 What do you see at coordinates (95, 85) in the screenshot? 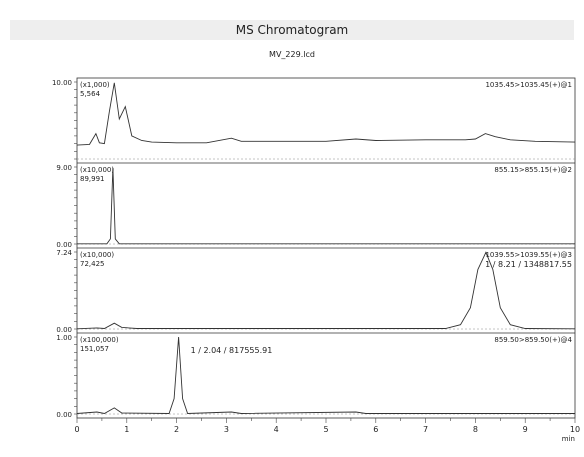
I see `multiplier-label: (x1,000)` at bounding box center [95, 85].